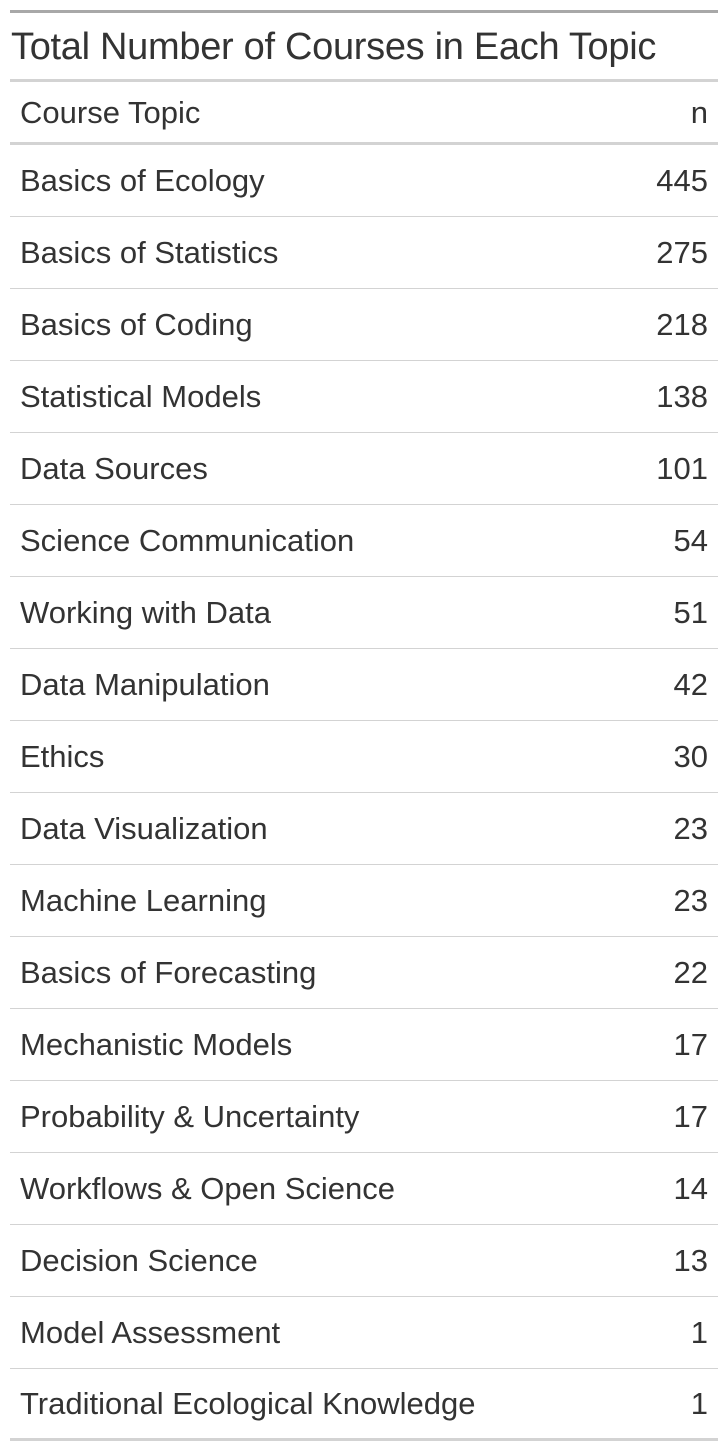 Image resolution: width=728 pixels, height=1454 pixels. I want to click on count-cell: 445, so click(682, 180).